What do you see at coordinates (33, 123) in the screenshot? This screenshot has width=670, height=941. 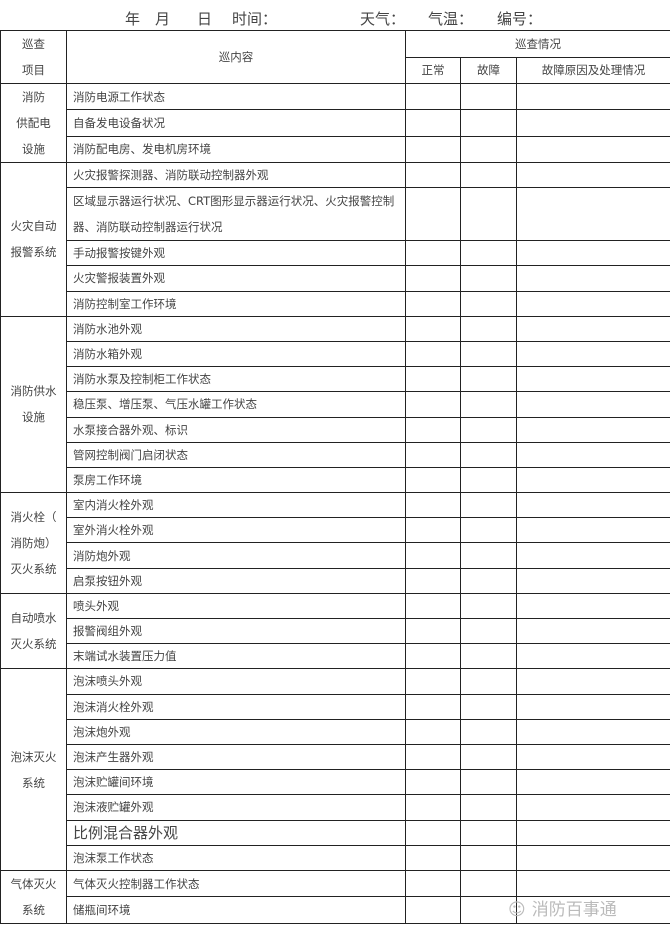 I see `category-label: 供配电` at bounding box center [33, 123].